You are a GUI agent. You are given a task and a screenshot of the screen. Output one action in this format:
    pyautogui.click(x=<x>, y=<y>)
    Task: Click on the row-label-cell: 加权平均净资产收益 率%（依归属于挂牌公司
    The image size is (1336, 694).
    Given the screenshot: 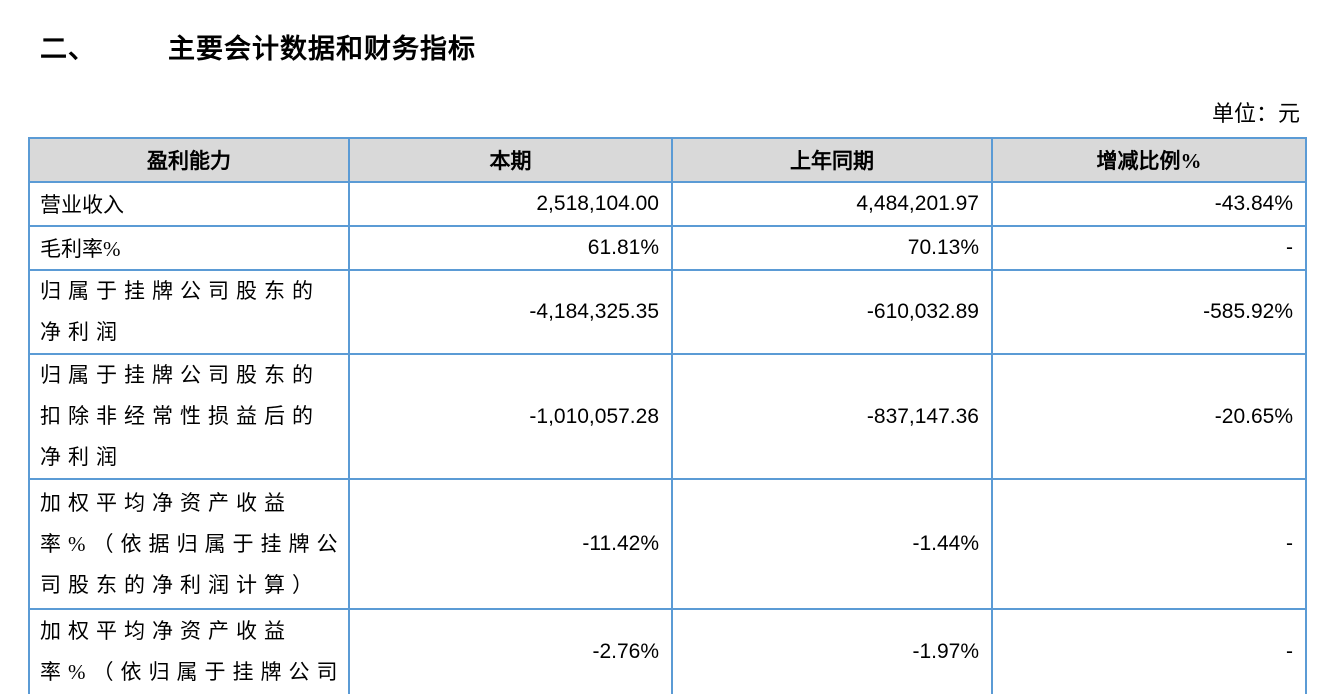 What is the action you would take?
    pyautogui.click(x=189, y=651)
    